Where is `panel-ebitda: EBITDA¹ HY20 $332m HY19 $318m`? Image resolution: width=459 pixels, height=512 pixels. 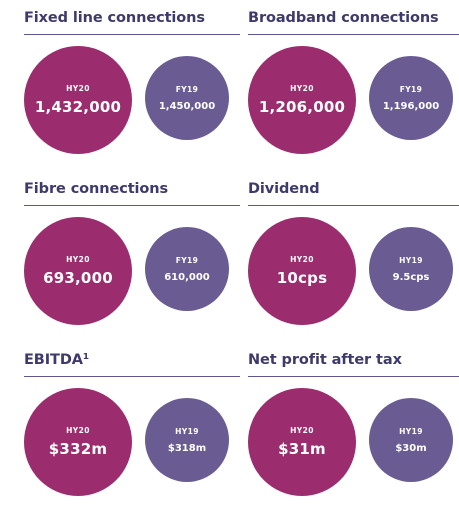 panel-ebitda: EBITDA¹ HY20 $332m HY19 $318m is located at coordinates (132, 432).